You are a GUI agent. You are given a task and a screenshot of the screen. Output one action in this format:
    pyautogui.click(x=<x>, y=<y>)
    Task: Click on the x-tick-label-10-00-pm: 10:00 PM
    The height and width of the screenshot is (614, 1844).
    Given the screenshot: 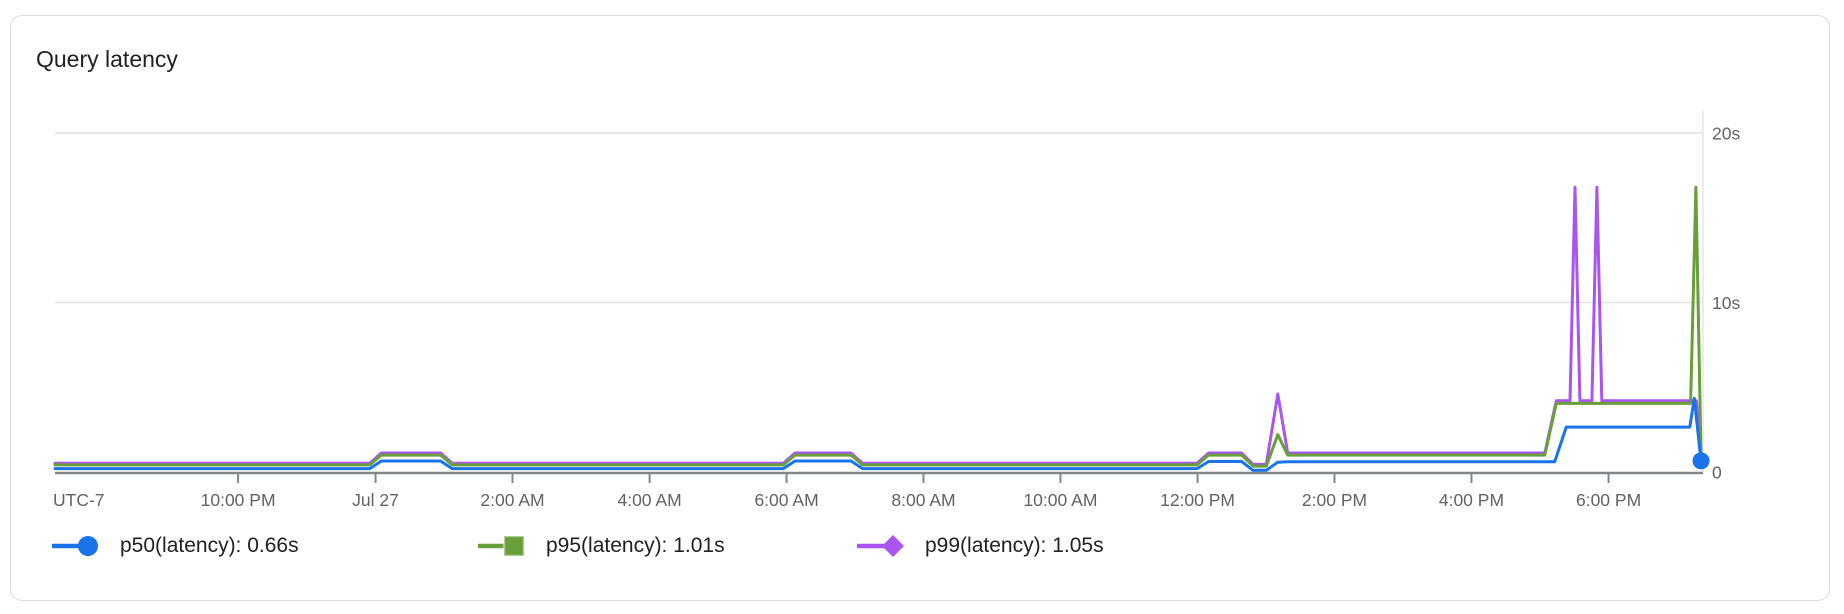 What is the action you would take?
    pyautogui.click(x=238, y=500)
    